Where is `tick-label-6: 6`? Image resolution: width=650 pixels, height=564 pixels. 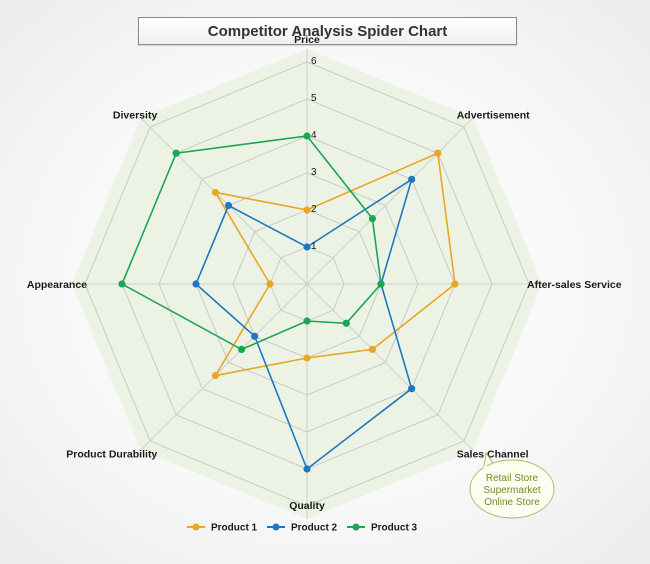 tick-label-6: 6 is located at coordinates (314, 61).